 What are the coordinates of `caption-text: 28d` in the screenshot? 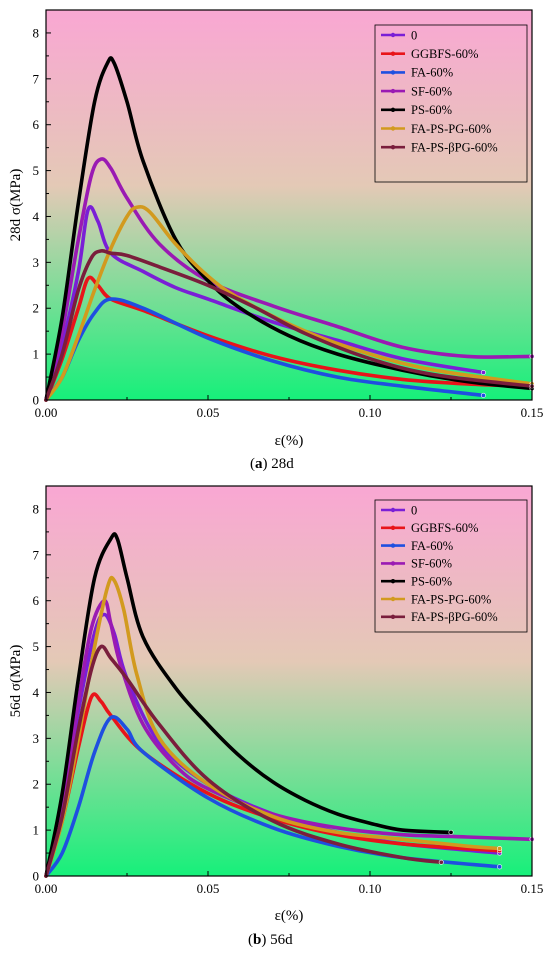 It's located at (281, 464).